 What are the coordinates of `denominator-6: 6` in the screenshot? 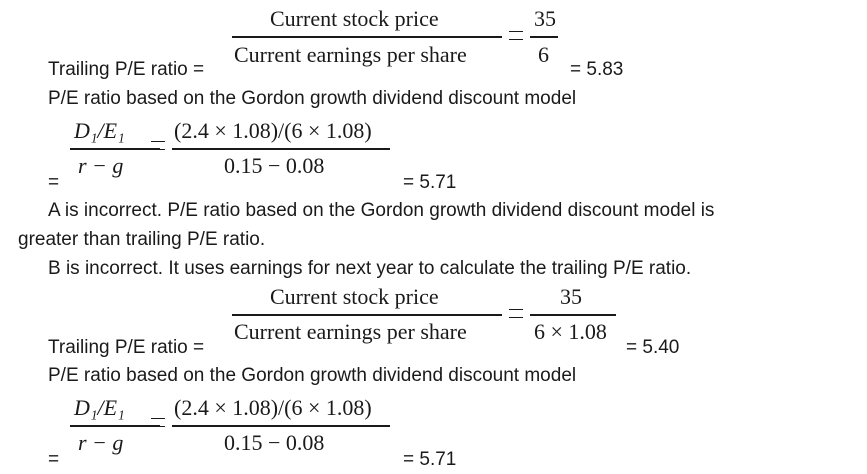 It's located at (543, 54).